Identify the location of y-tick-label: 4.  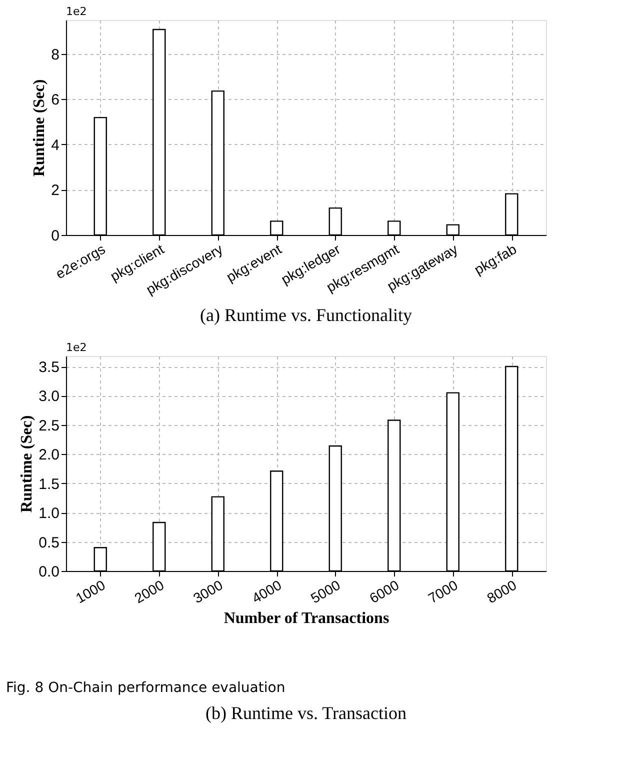
(55, 145).